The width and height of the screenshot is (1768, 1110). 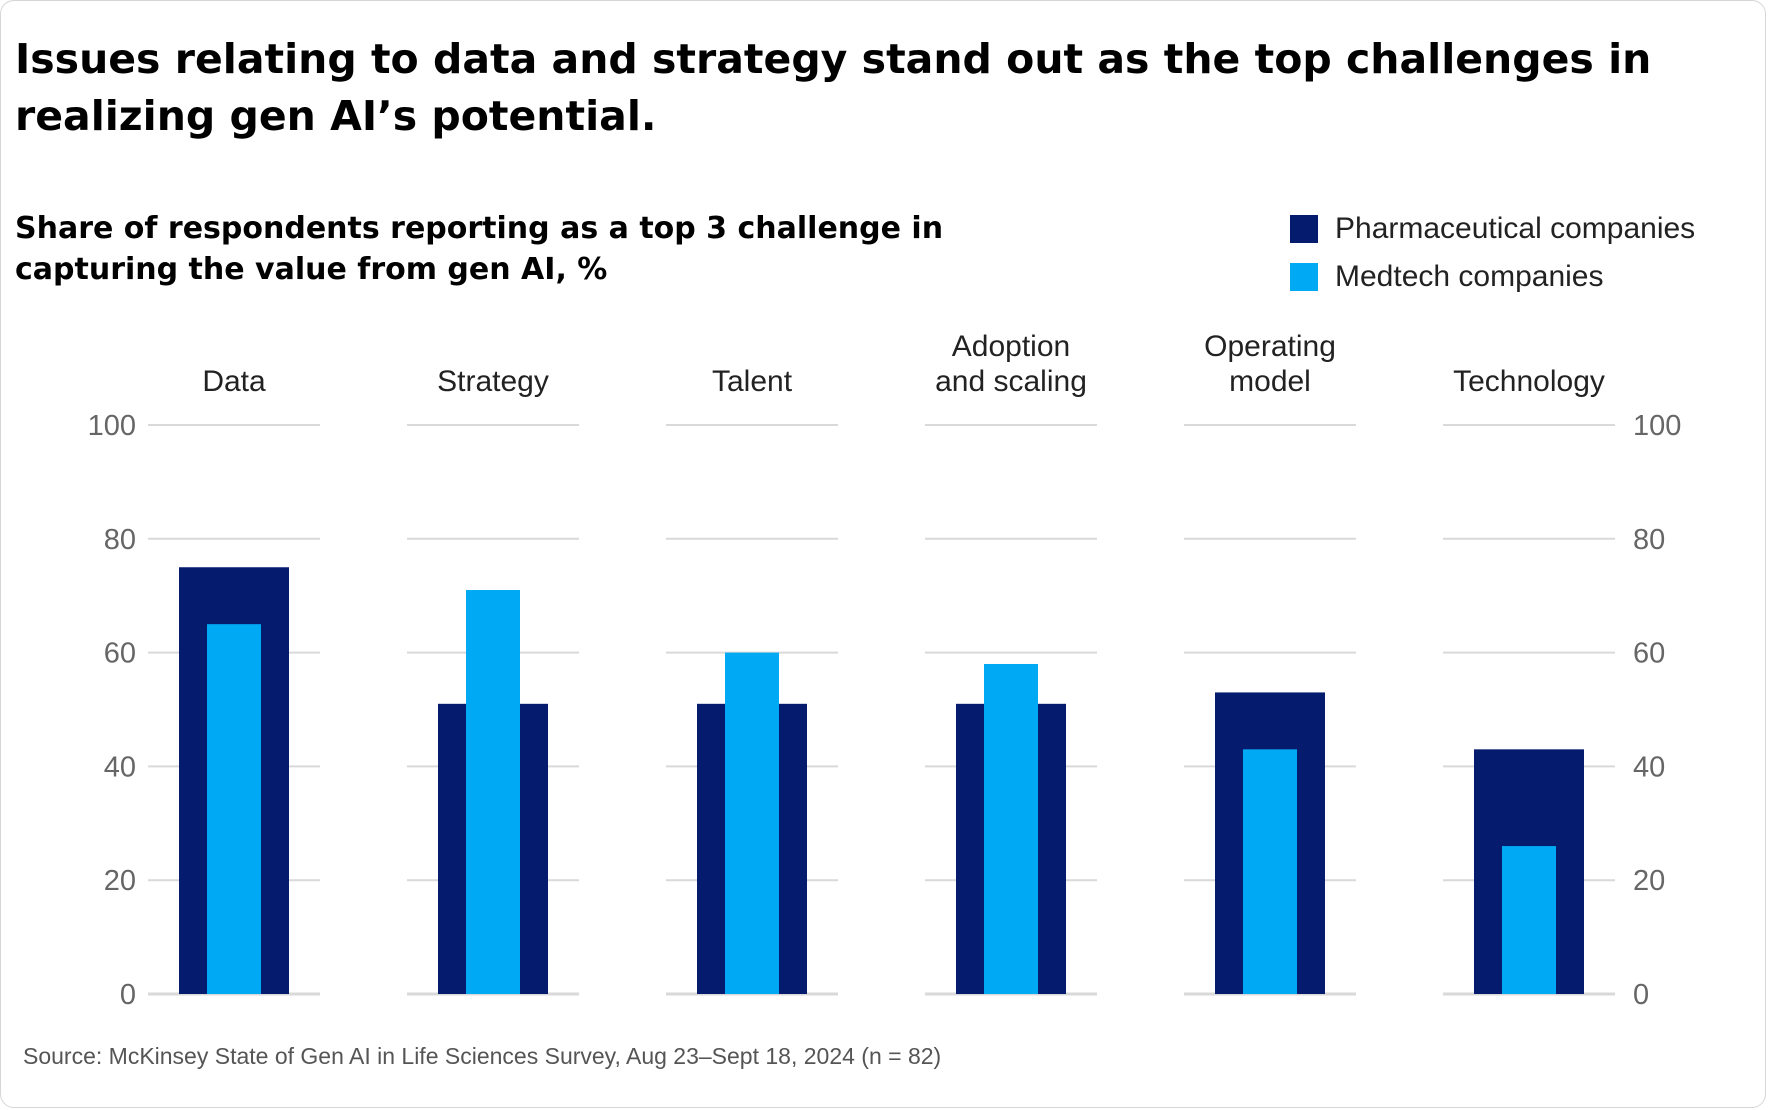 I want to click on legend-item-medtech: Medtech companies, so click(x=1492, y=277).